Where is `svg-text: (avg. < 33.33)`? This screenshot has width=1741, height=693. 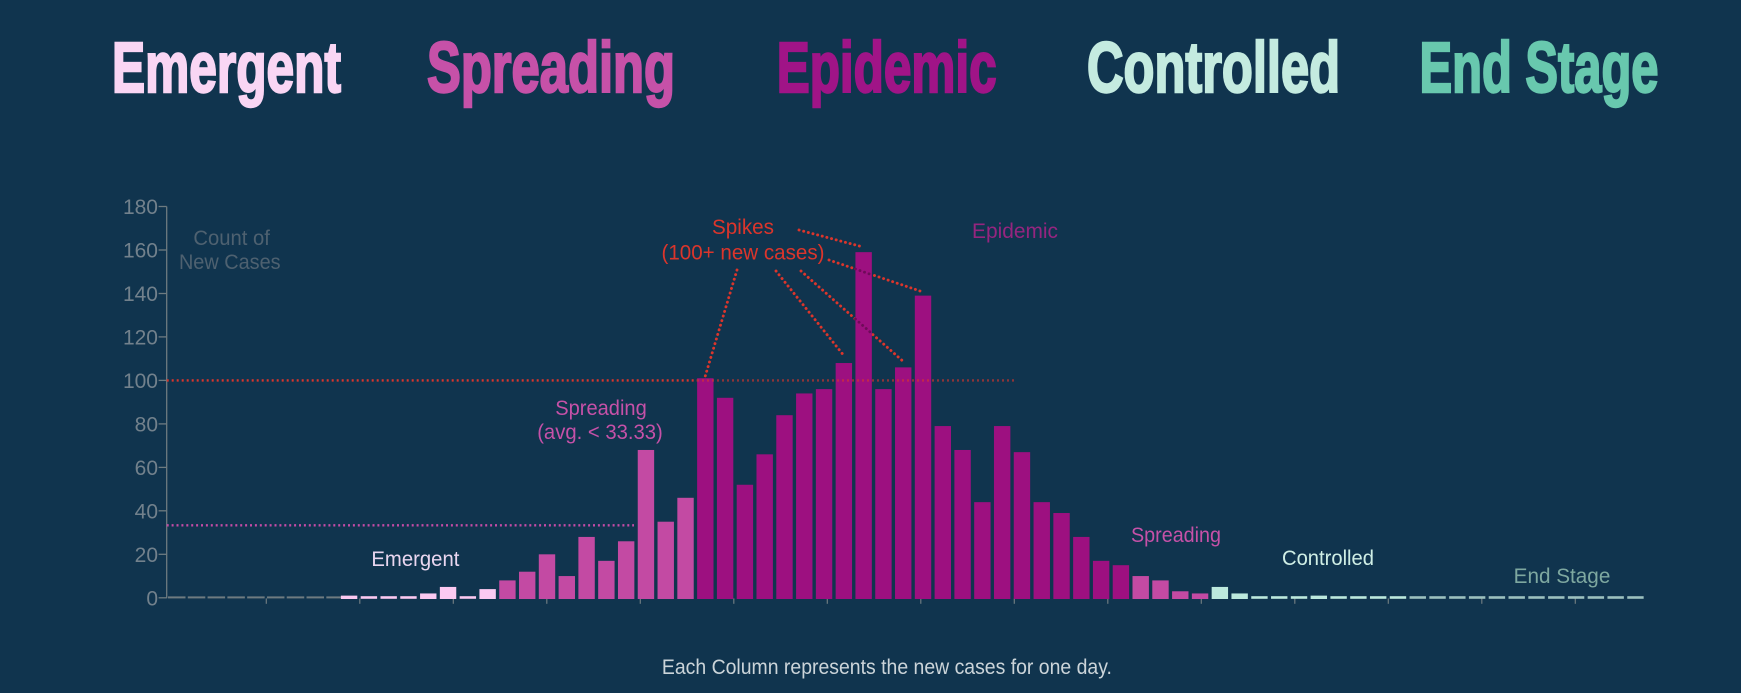
svg-text: (avg. < 33.33) is located at coordinates (600, 432).